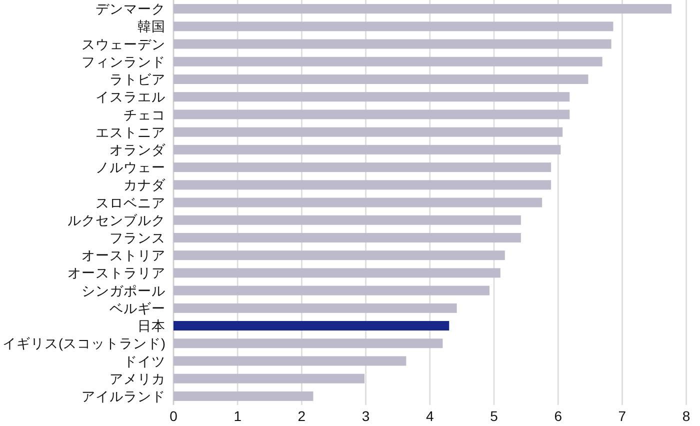  Describe the element at coordinates (366, 416) in the screenshot. I see `tick-label: 3` at that location.